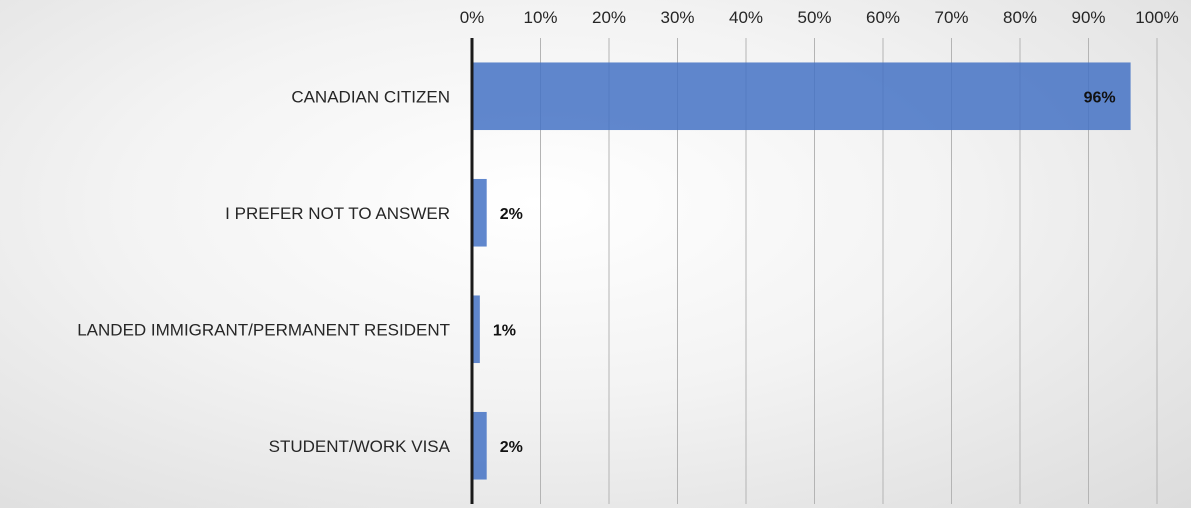  I want to click on x-axis-tick-labels: 0% 10% 20% 30% 40% 50% 60% 70% 80% 90% 100%, so click(819, 17).